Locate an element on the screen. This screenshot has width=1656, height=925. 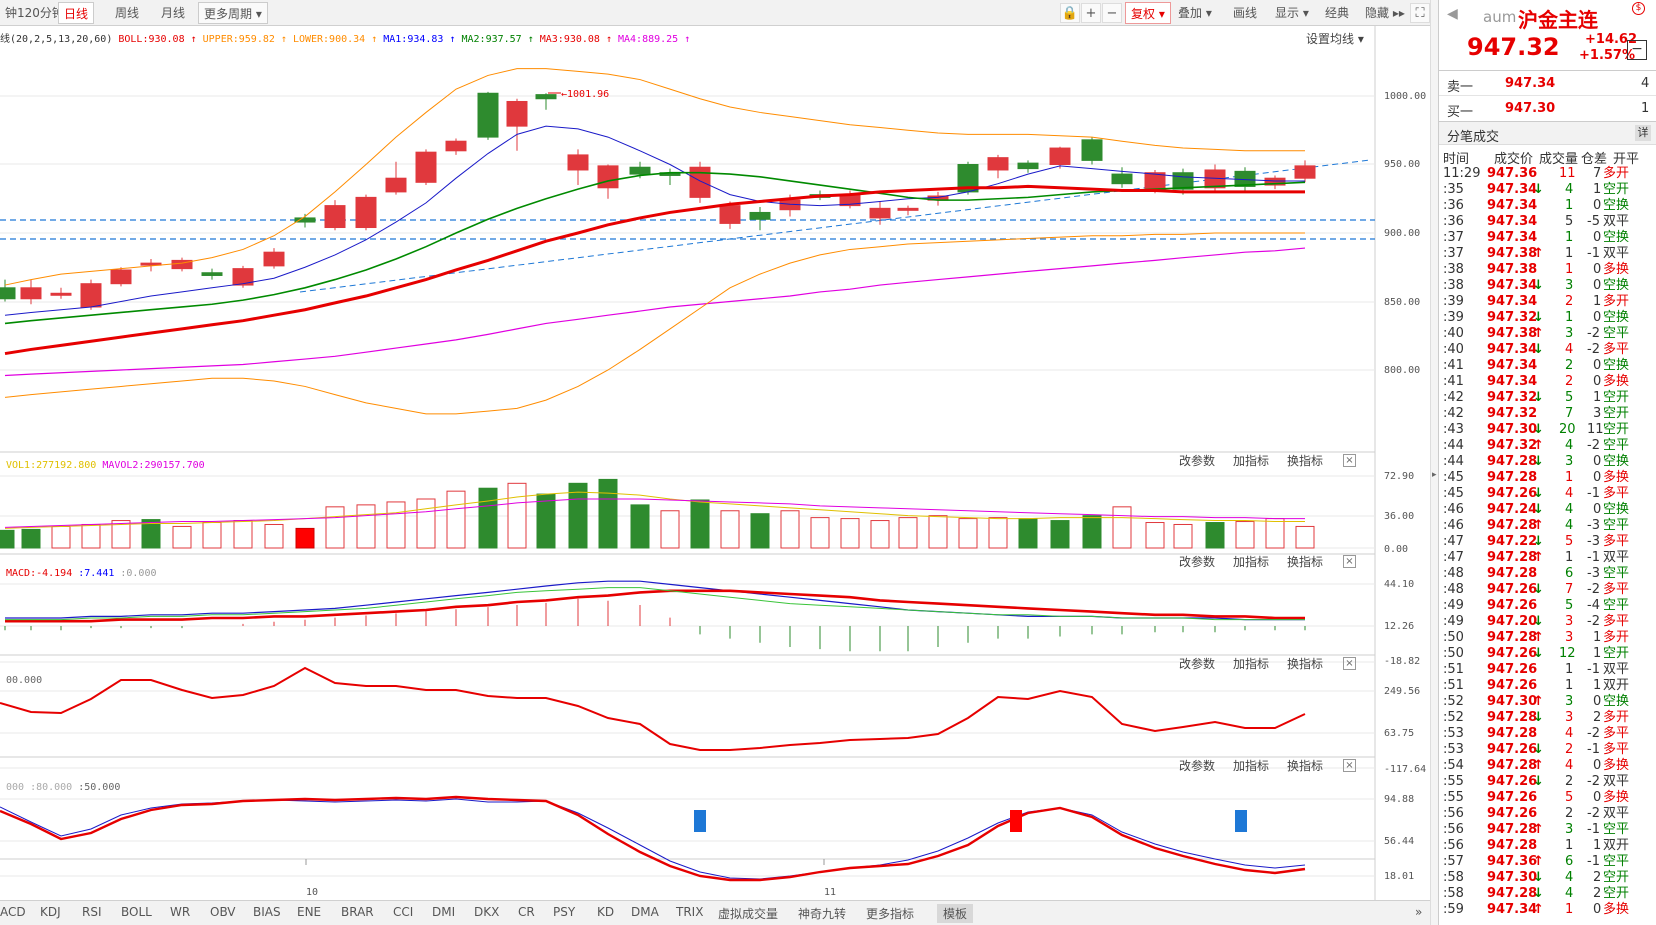
classic-button: 经典 is located at coordinates (1337, 13).